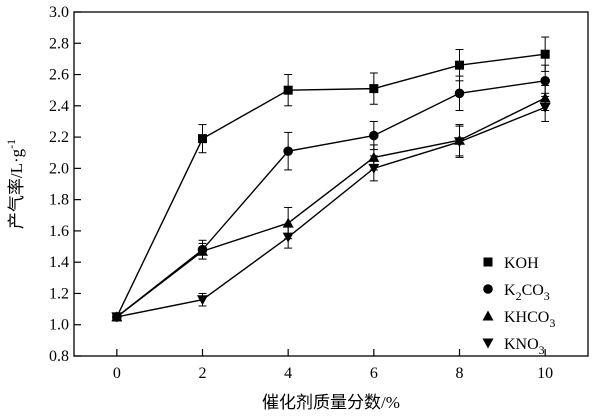 The image size is (595, 418). Describe the element at coordinates (331, 402) in the screenshot. I see `x-axis-label: 催化剂质量分数/%` at that location.